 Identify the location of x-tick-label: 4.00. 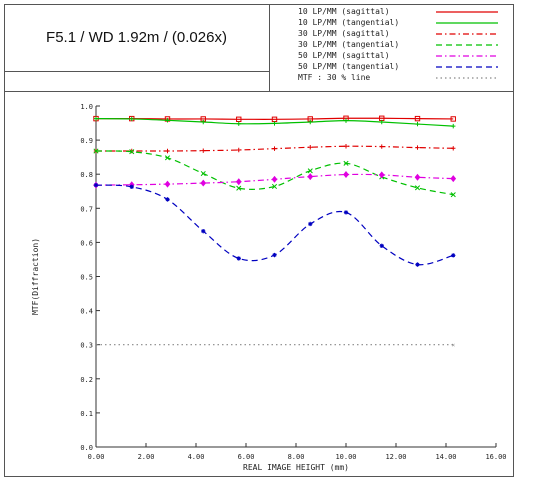
(196, 457).